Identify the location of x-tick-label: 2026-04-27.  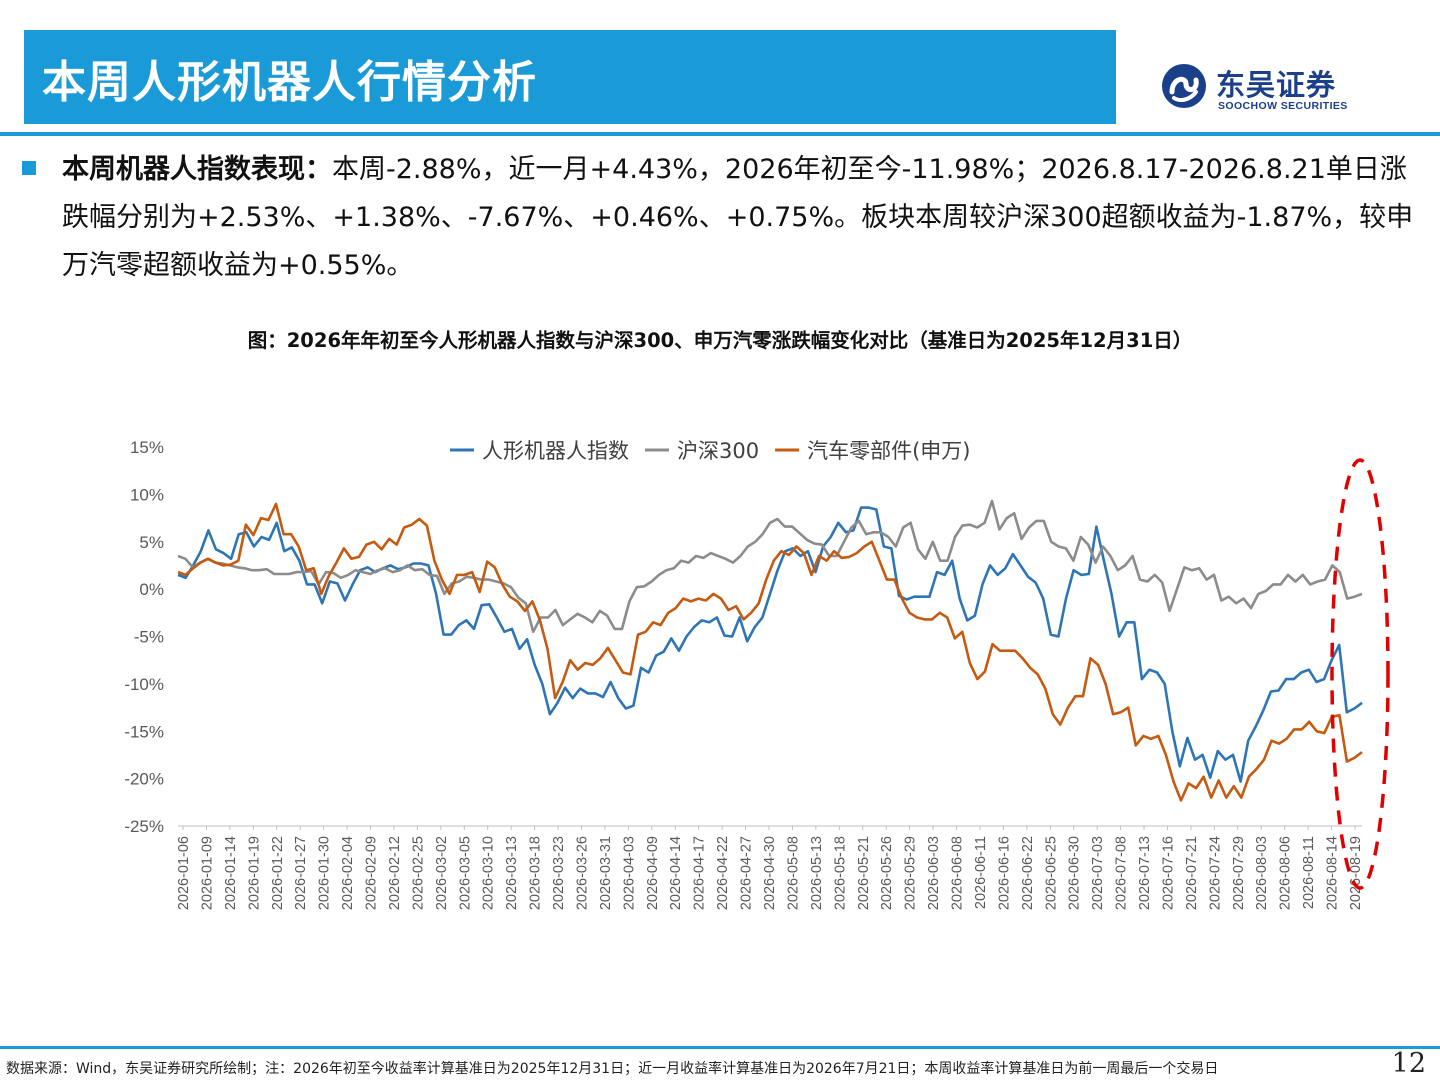
(747, 873).